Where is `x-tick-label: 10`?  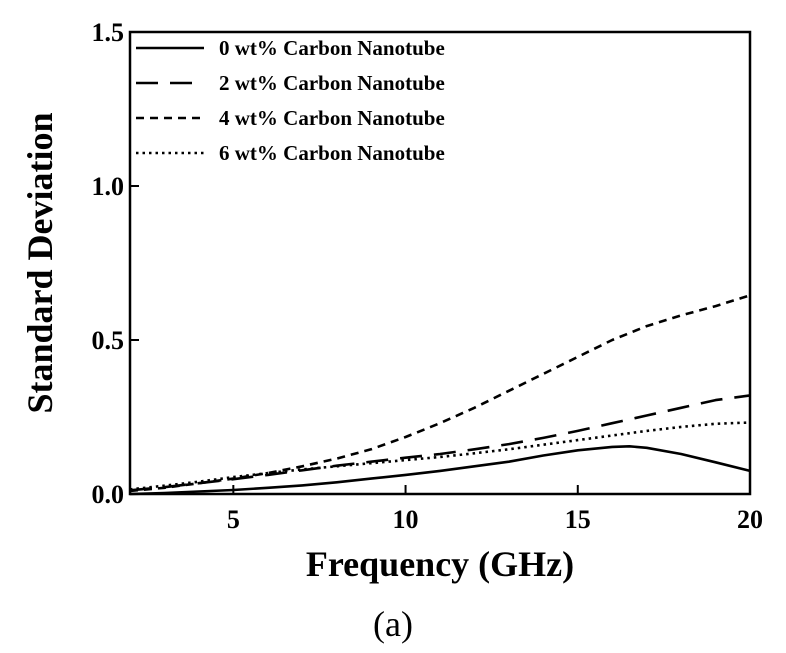 x-tick-label: 10 is located at coordinates (406, 519).